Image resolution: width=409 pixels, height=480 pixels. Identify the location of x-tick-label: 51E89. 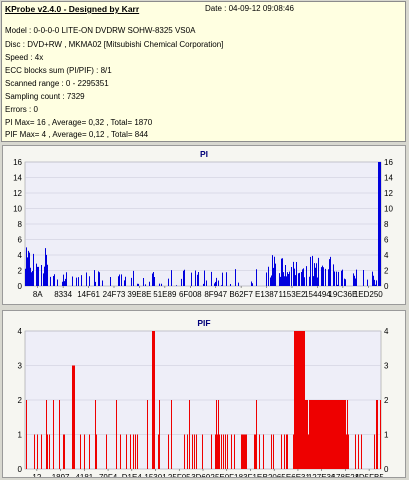
(165, 294).